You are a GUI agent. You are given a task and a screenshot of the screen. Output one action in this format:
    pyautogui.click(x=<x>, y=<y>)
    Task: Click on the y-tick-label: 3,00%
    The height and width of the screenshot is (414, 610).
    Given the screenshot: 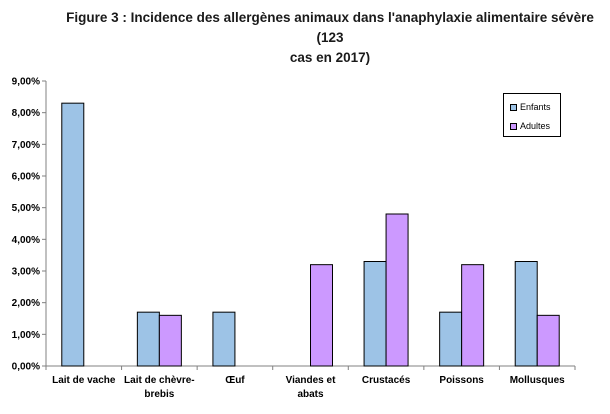 What is the action you would take?
    pyautogui.click(x=26, y=272)
    